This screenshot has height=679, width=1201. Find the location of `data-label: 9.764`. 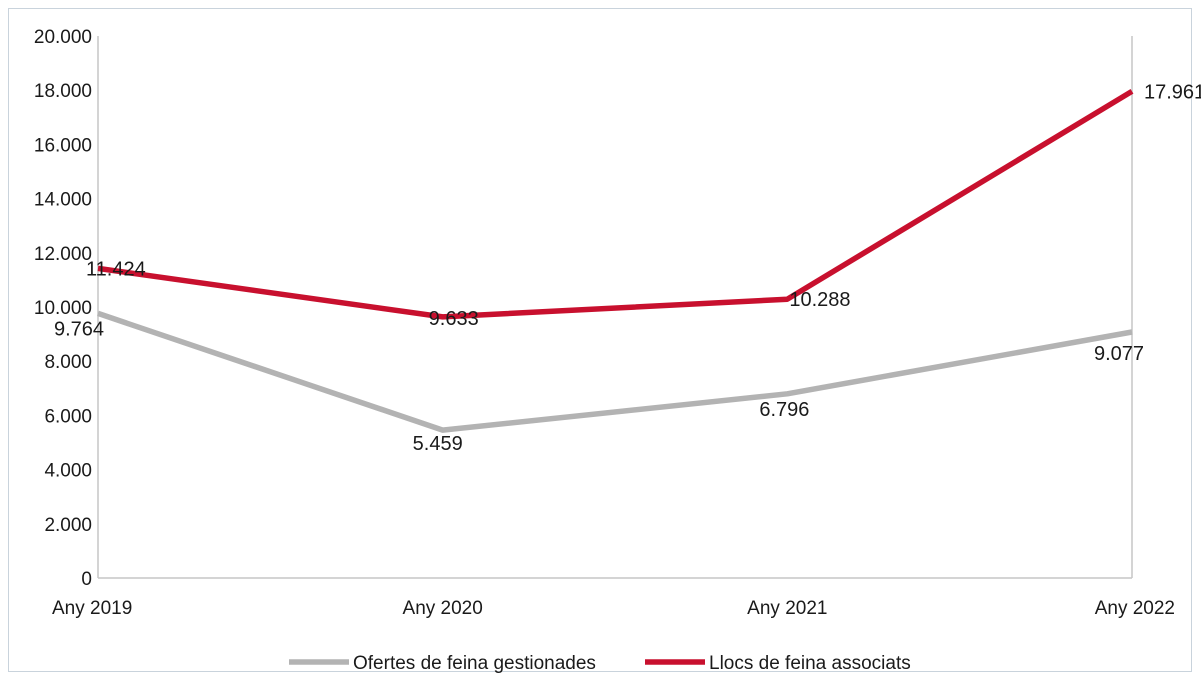

data-label: 9.764 is located at coordinates (79, 329).